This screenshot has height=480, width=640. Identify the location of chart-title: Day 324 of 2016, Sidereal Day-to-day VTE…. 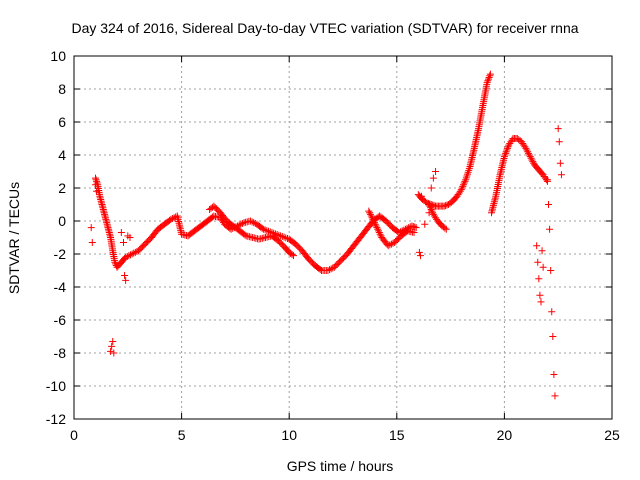
(324, 28).